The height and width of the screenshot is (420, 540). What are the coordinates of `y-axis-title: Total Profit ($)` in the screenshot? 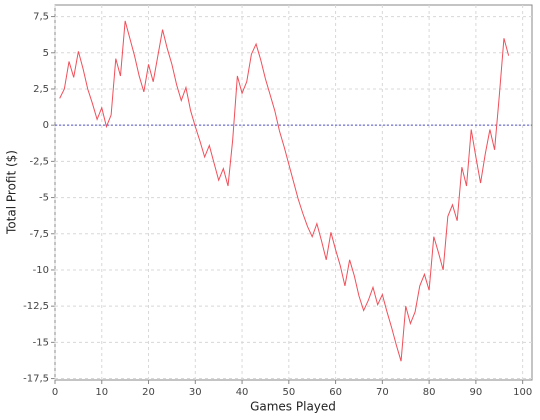 It's located at (12, 192).